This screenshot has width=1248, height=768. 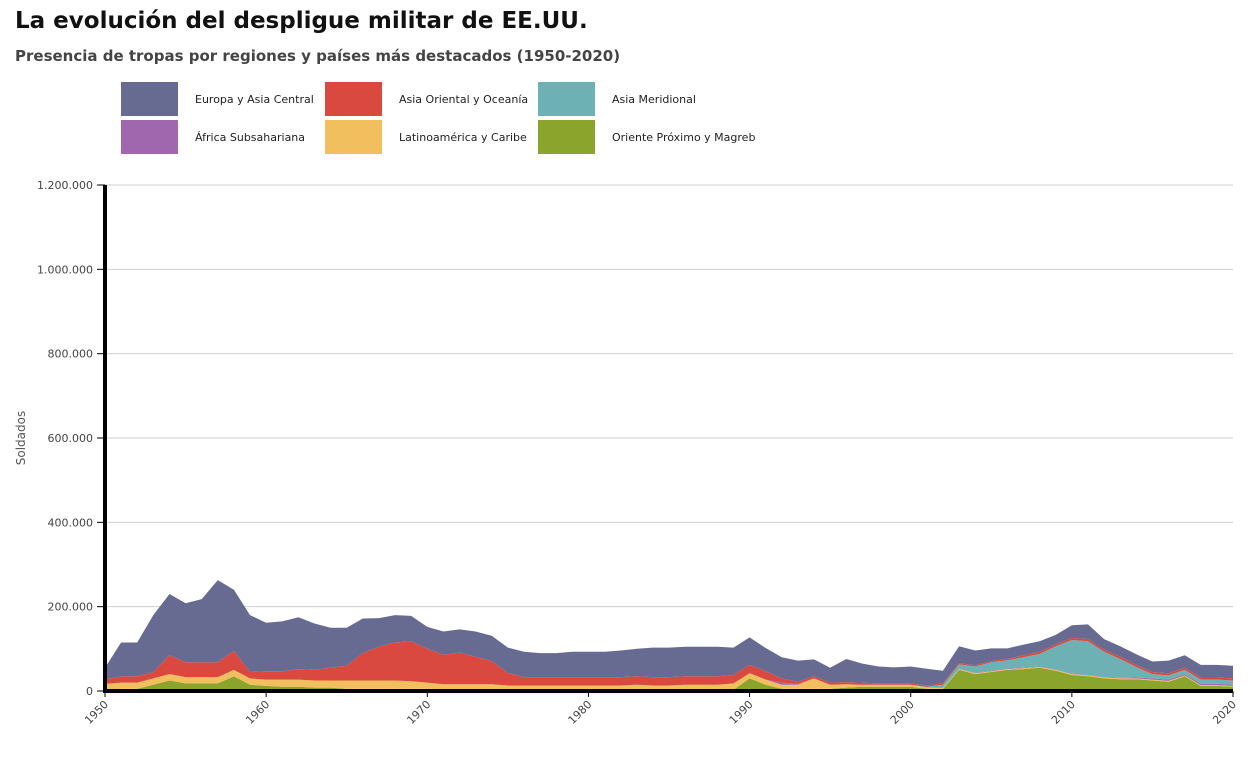 What do you see at coordinates (250, 137) in the screenshot?
I see `legend-label-africa: África Subsahariana` at bounding box center [250, 137].